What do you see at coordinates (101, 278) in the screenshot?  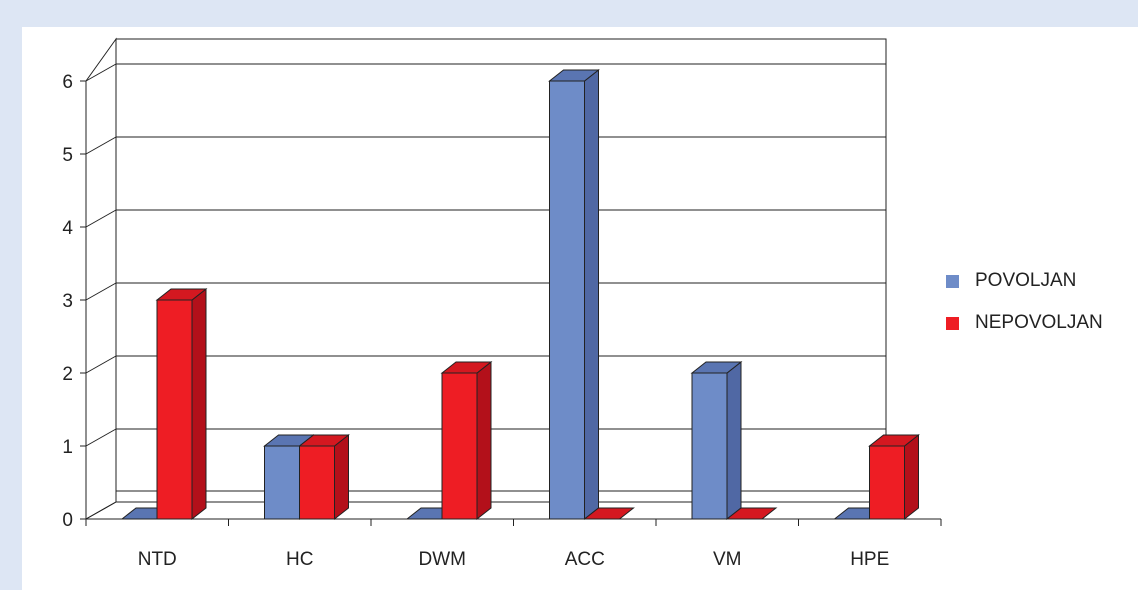 I see `plot-side-wall` at bounding box center [101, 278].